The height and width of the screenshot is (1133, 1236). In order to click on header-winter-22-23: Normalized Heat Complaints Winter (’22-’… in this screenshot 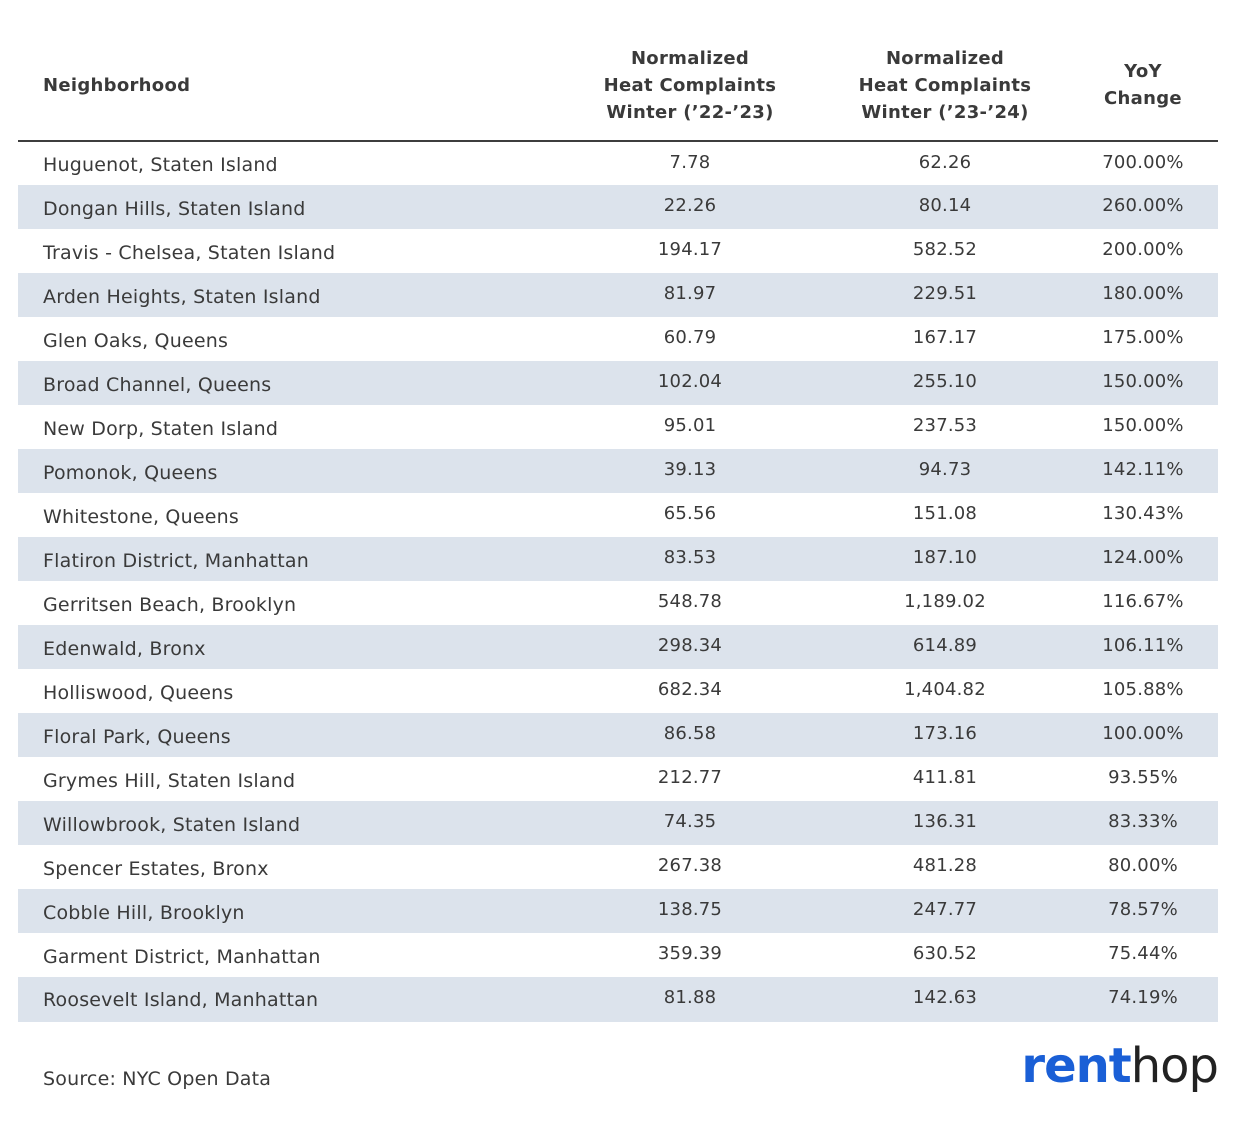, I will do `click(690, 86)`.